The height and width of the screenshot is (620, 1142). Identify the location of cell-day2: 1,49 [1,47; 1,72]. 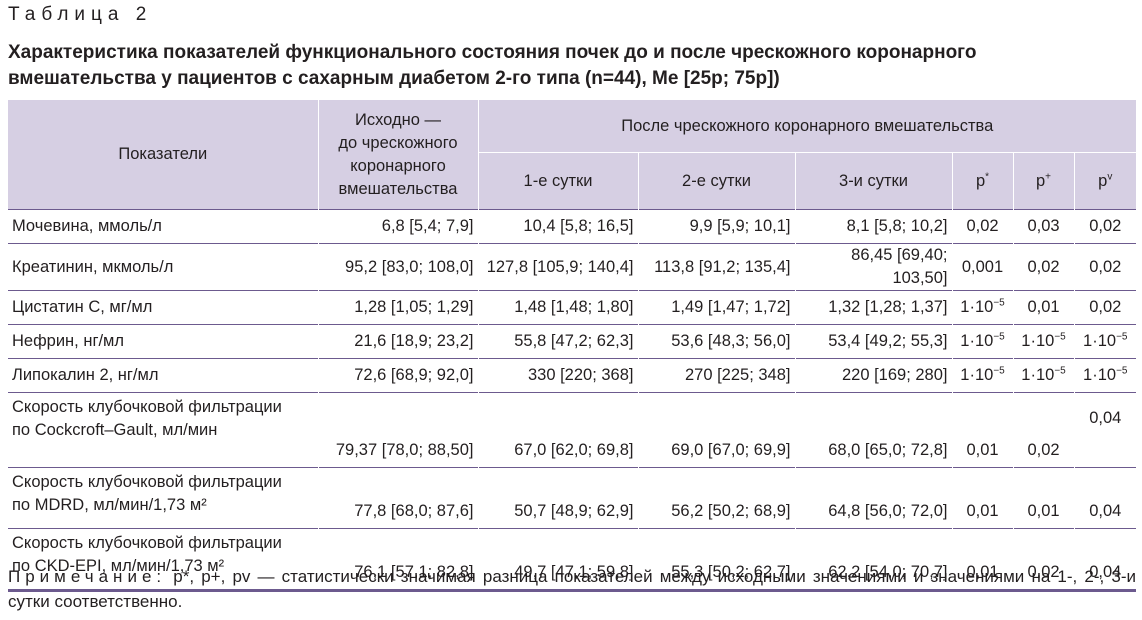
(717, 307).